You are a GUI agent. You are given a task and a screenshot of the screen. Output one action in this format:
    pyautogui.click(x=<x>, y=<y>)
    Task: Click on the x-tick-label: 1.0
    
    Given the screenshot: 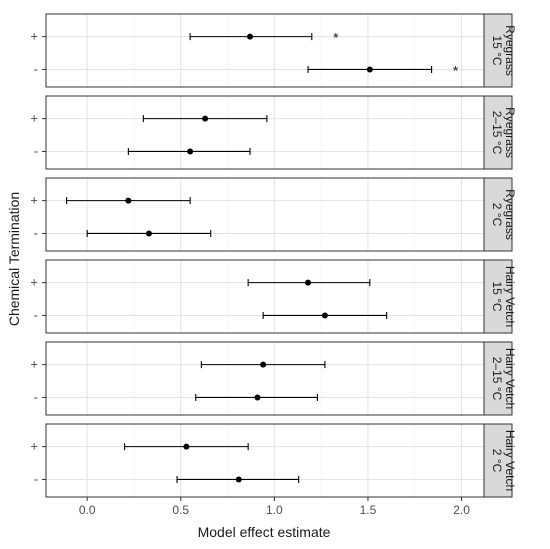 What is the action you would take?
    pyautogui.click(x=274, y=510)
    